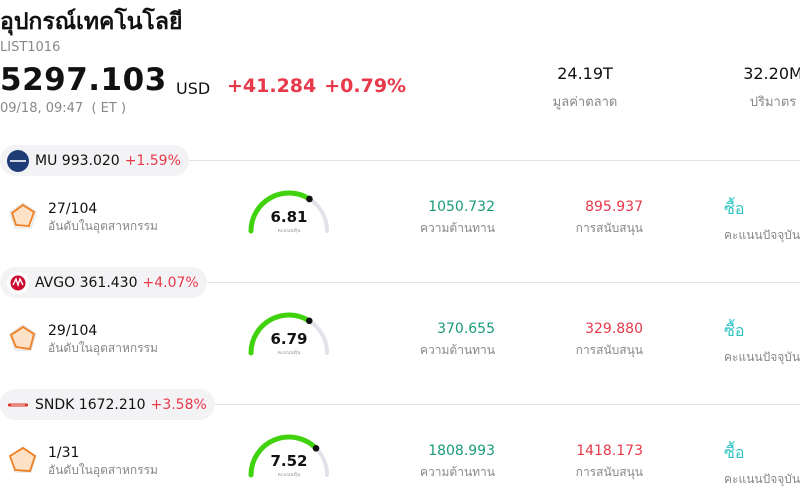 The height and width of the screenshot is (499, 800). What do you see at coordinates (46, 160) in the screenshot?
I see `stock-symbol: MU` at bounding box center [46, 160].